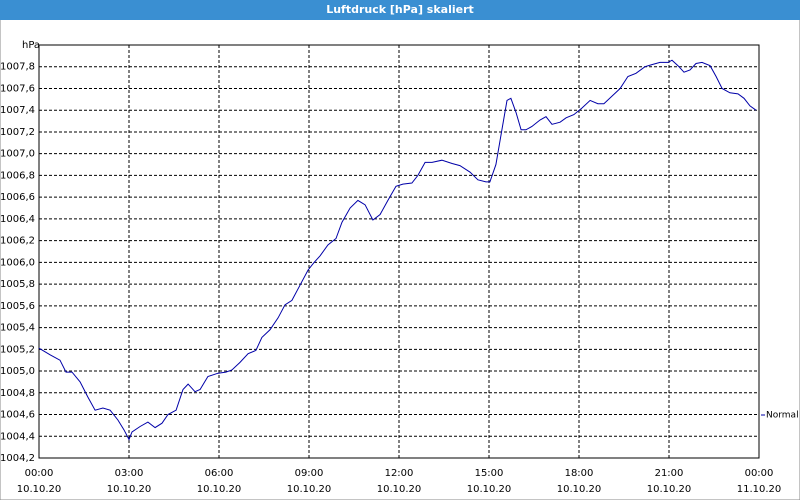 The image size is (800, 500). I want to click on x-tick-label: 12:00, so click(399, 473).